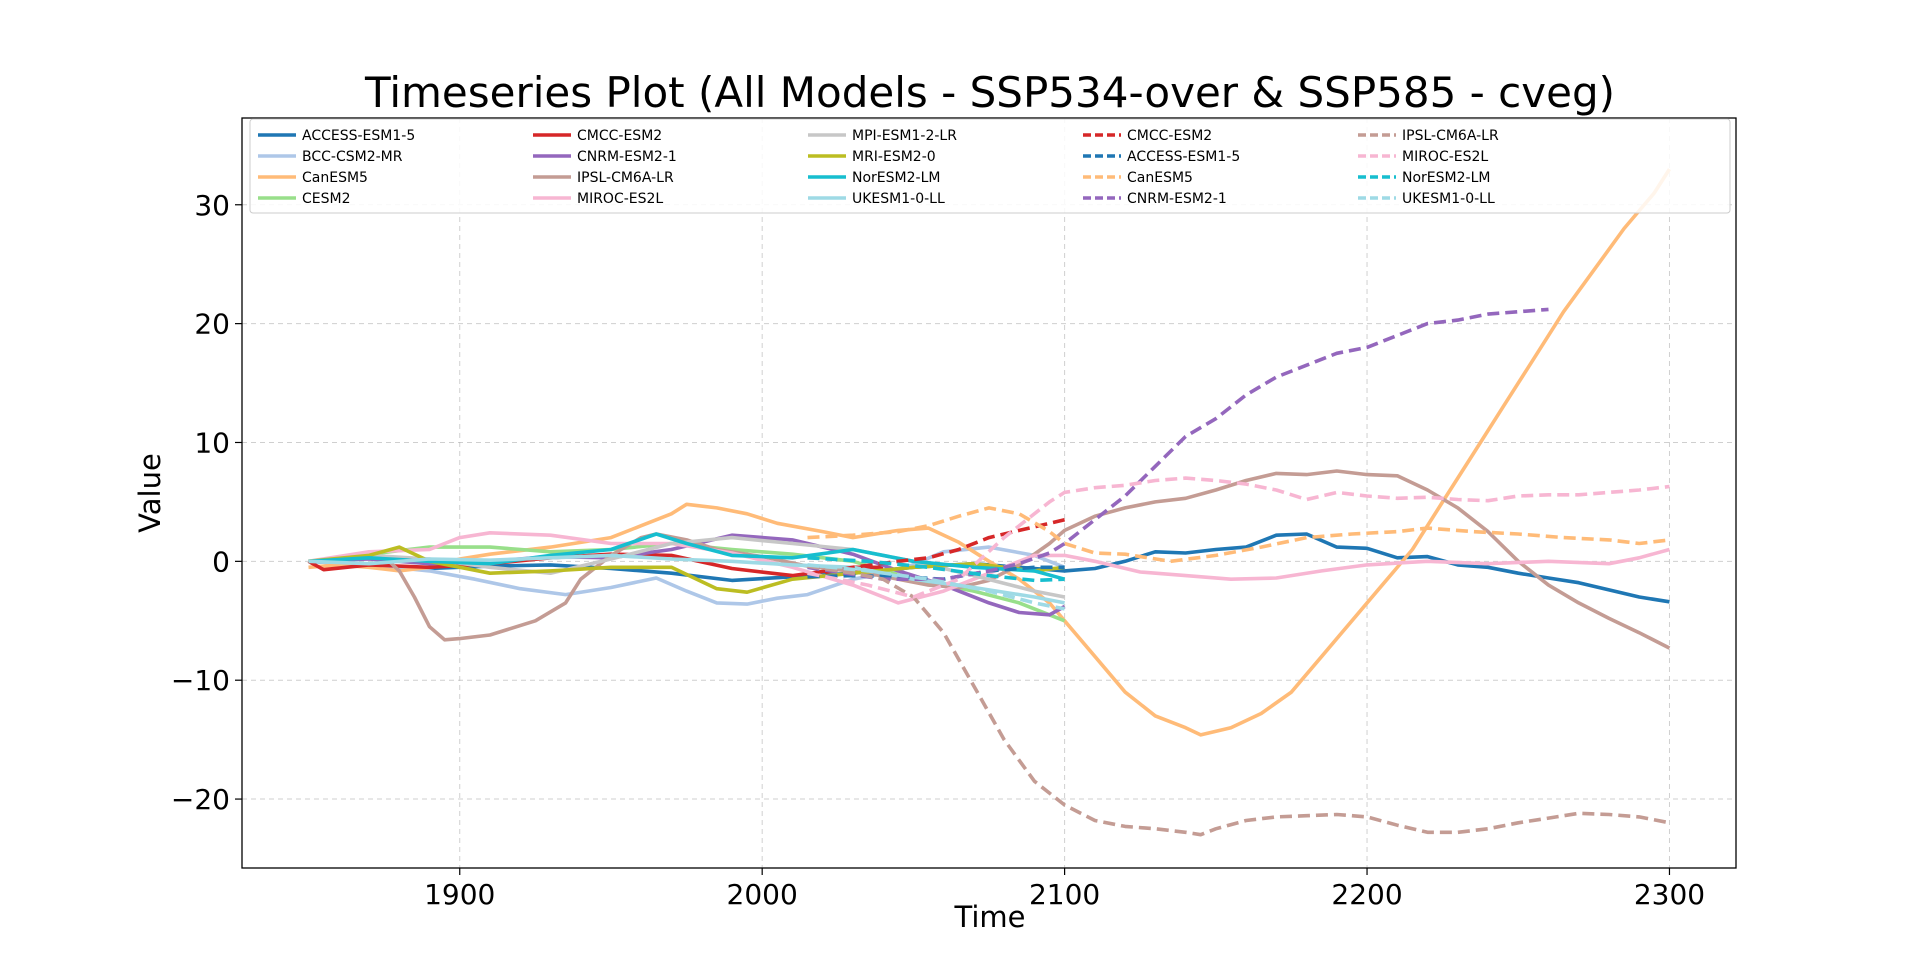  What do you see at coordinates (352, 157) in the screenshot?
I see `legend-label: BCC-CSM2-MR` at bounding box center [352, 157].